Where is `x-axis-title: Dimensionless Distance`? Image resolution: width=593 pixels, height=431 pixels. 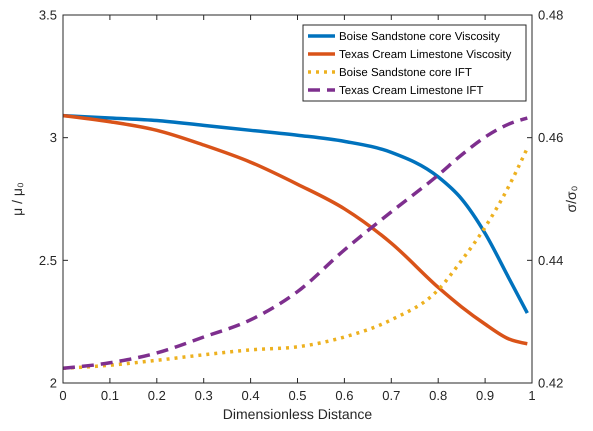 x-axis-title: Dimensionless Distance is located at coordinates (297, 414).